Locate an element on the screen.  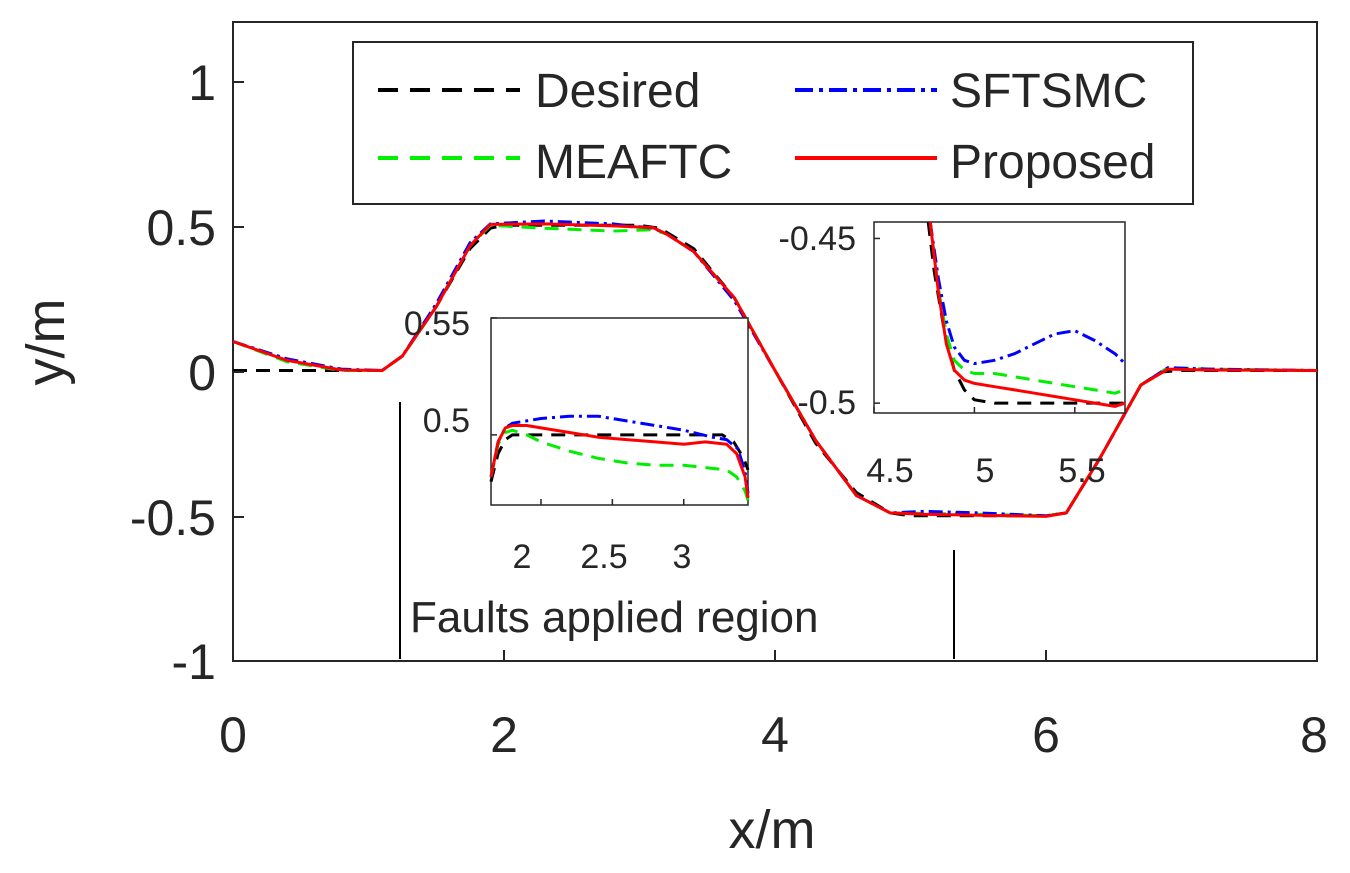
x-axis: 0 2 4 6 8 is located at coordinates (773, 706).